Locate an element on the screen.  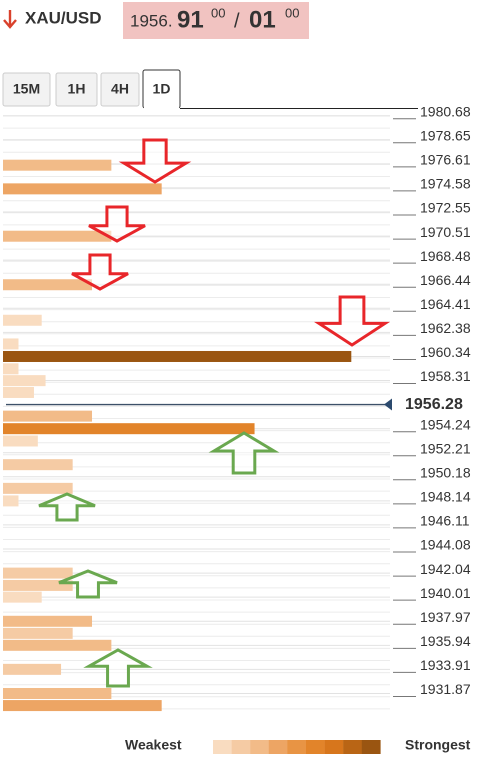
y-tick-label: 1972.55 is located at coordinates (445, 208).